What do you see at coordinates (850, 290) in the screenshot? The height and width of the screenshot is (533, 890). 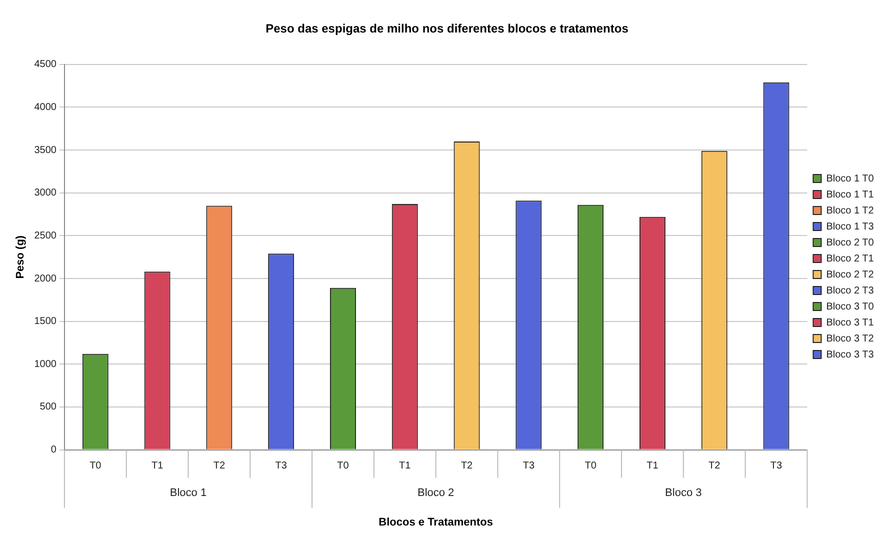 I see `legend-label: Bloco 2 T3` at bounding box center [850, 290].